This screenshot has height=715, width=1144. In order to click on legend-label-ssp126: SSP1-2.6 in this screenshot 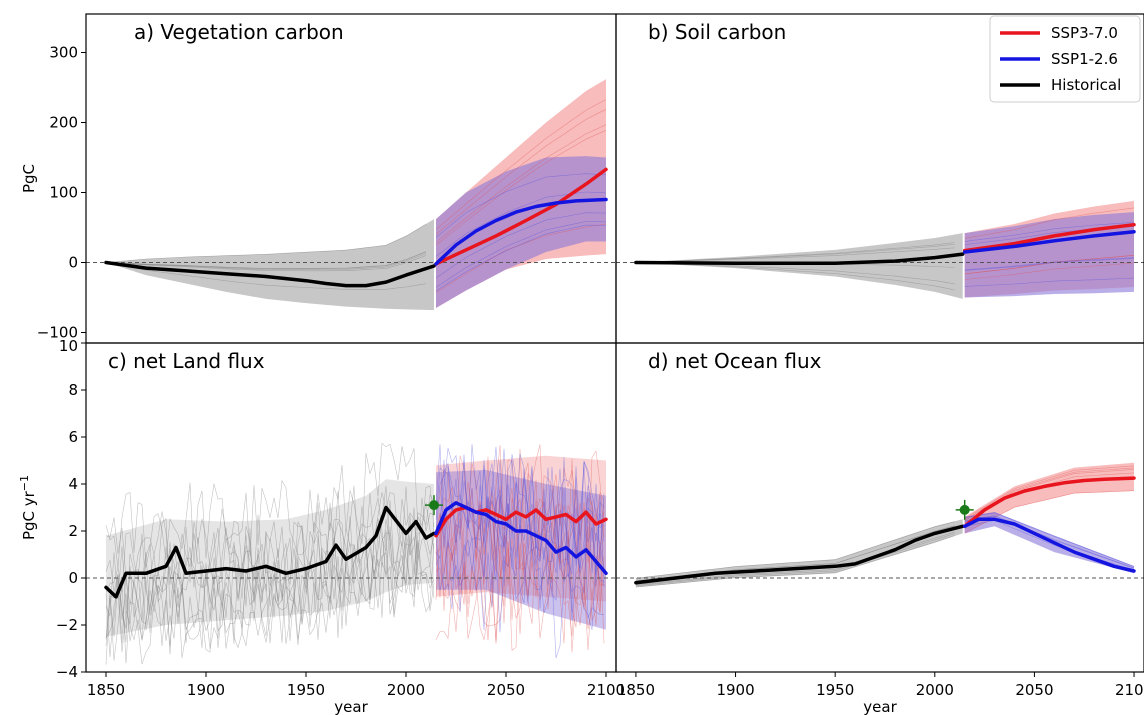, I will do `click(1084, 59)`.